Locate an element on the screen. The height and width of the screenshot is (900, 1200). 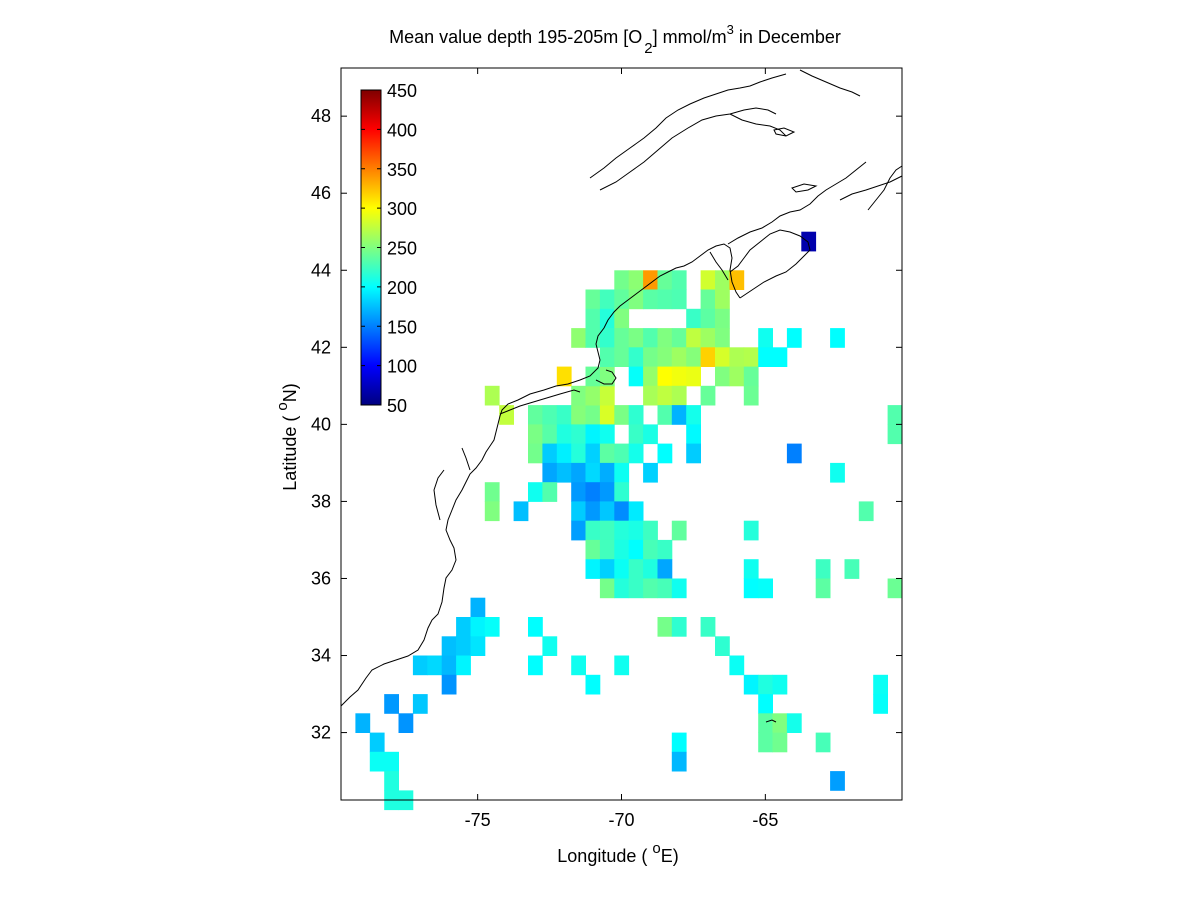
gulf-st-lawrence-south-coast is located at coordinates (797, 203).